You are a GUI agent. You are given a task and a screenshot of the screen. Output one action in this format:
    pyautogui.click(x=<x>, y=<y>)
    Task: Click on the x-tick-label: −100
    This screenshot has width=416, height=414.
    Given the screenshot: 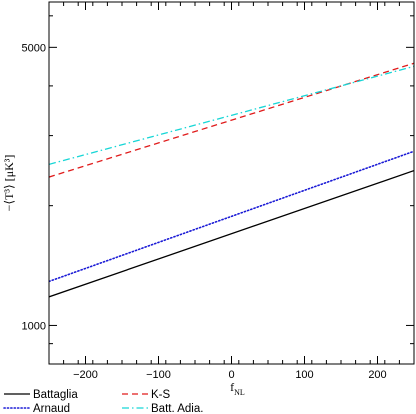 What is the action you would take?
    pyautogui.click(x=158, y=375)
    